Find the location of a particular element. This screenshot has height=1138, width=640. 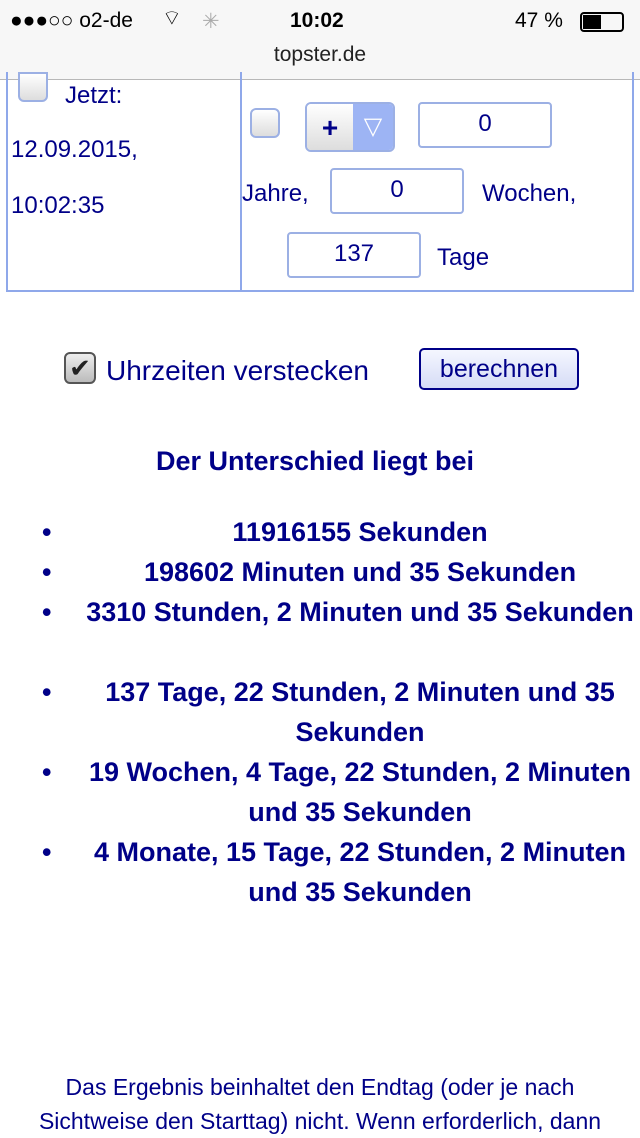

now-label: Jetzt: is located at coordinates (94, 95).